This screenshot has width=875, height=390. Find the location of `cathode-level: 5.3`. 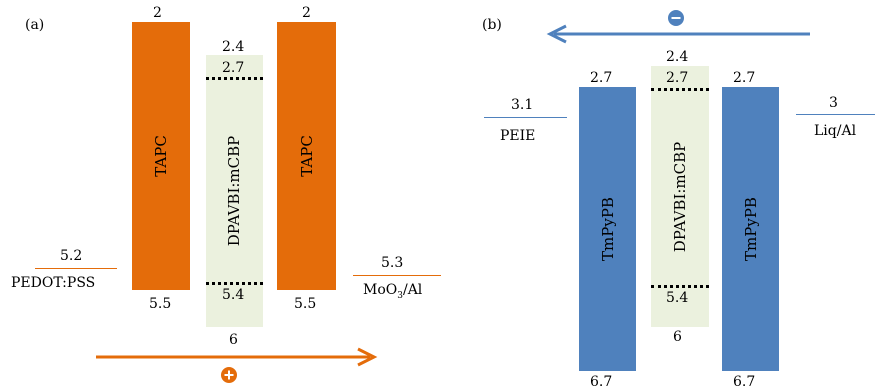

cathode-level: 5.3 is located at coordinates (392, 263).